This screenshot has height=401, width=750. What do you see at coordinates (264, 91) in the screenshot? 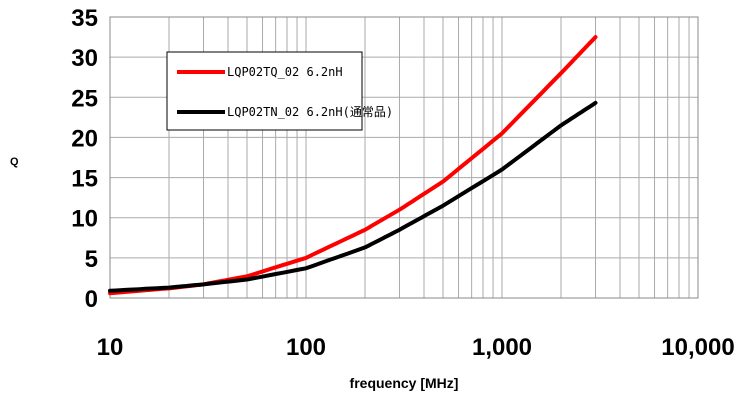
I see `legend-box` at bounding box center [264, 91].